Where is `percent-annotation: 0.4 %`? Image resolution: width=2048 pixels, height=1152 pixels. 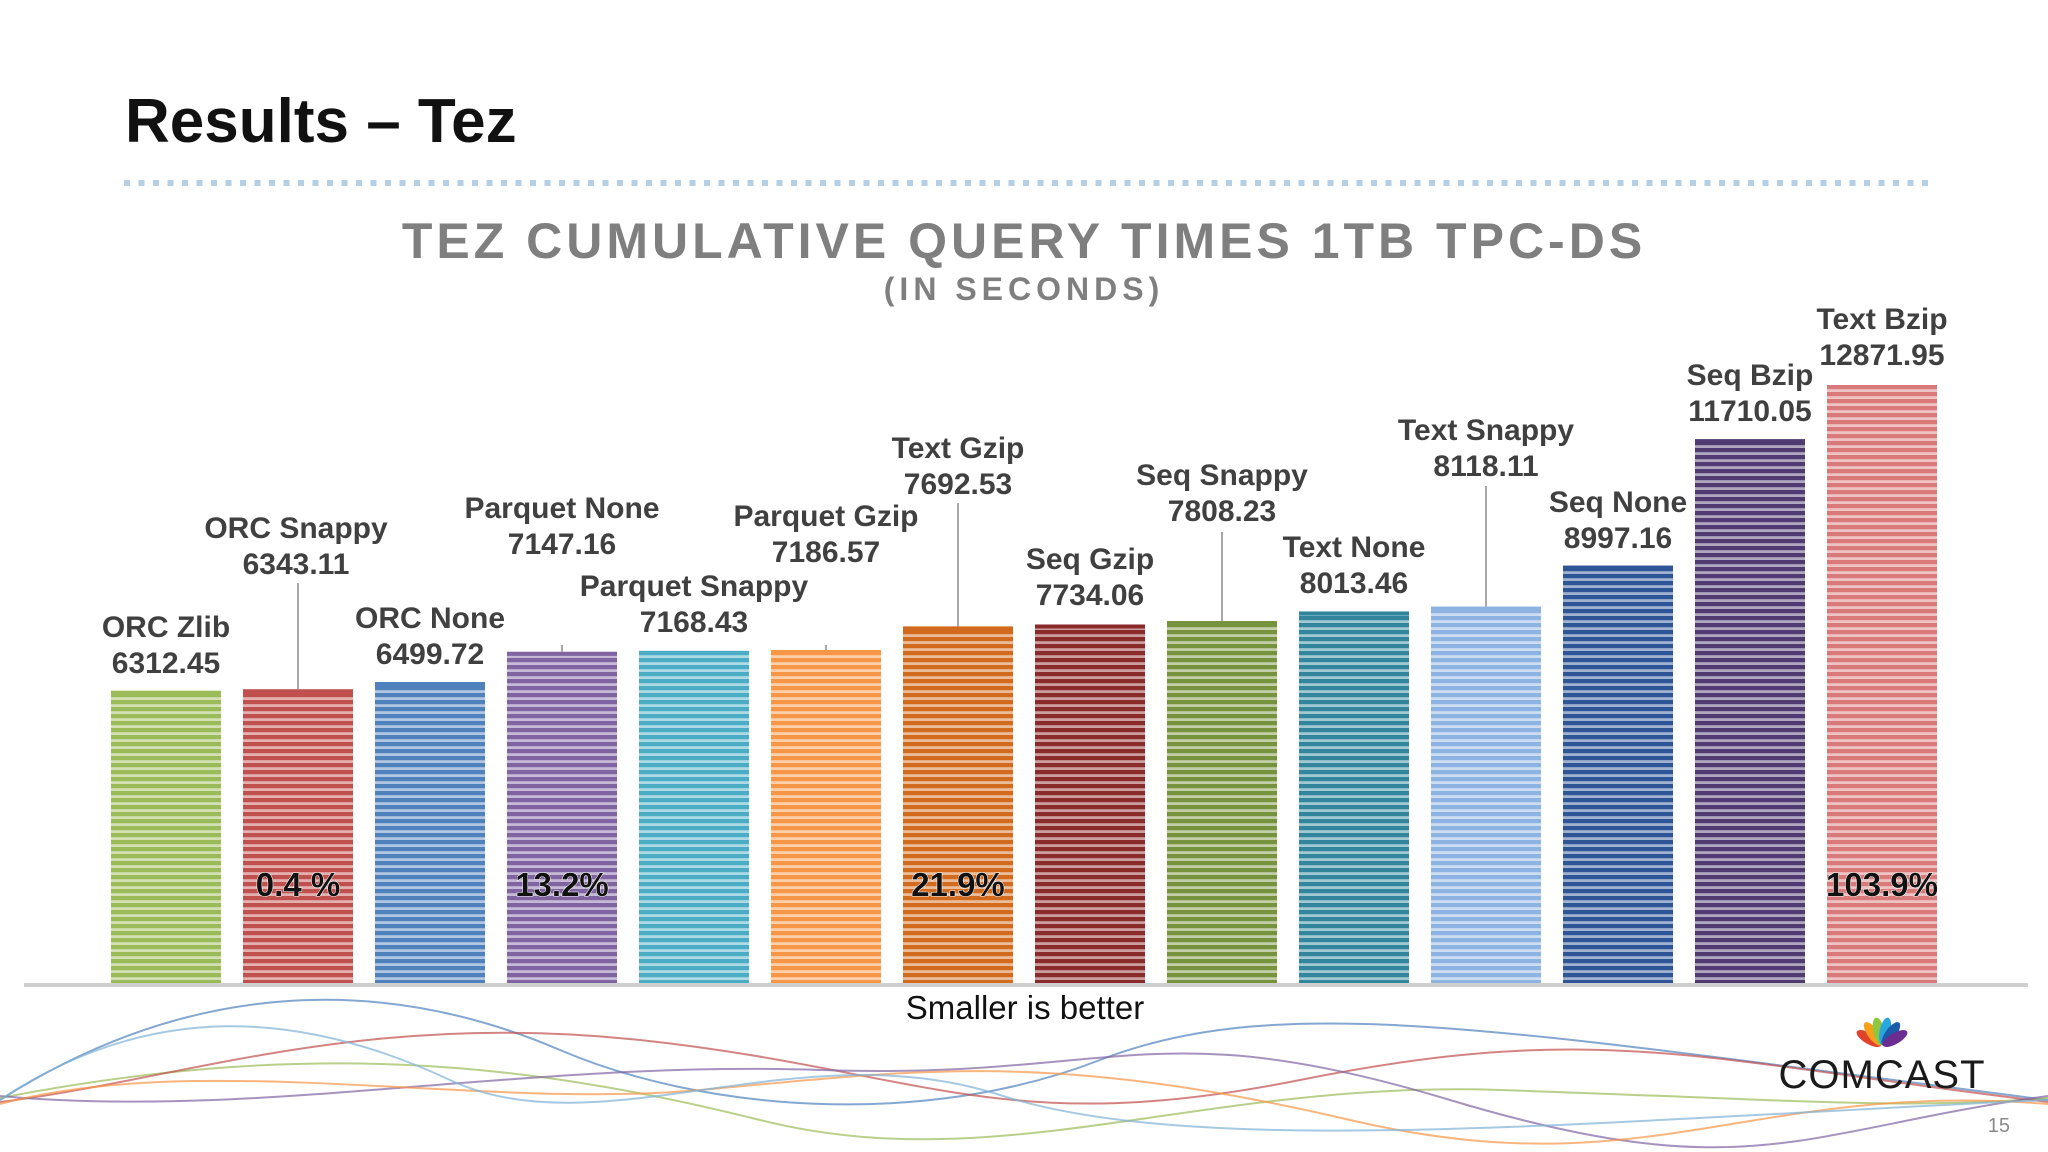
percent-annotation: 0.4 % is located at coordinates (298, 884).